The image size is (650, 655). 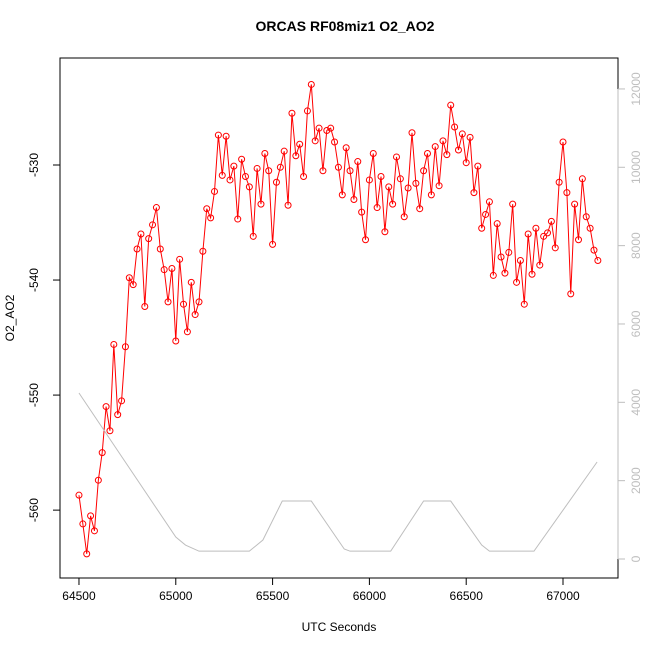 What do you see at coordinates (339, 627) in the screenshot?
I see `x-axis-label: UTC Seconds` at bounding box center [339, 627].